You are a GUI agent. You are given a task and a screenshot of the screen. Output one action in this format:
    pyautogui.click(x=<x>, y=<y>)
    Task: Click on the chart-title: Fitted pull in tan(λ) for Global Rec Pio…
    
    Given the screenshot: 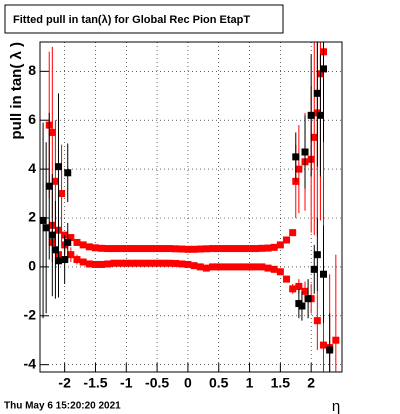 What is the action you would take?
    pyautogui.click(x=131, y=20)
    